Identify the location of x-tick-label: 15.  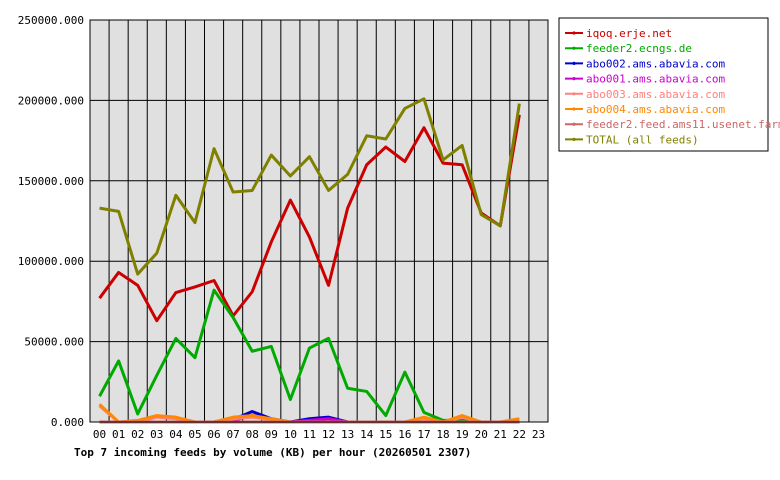
(385, 434).